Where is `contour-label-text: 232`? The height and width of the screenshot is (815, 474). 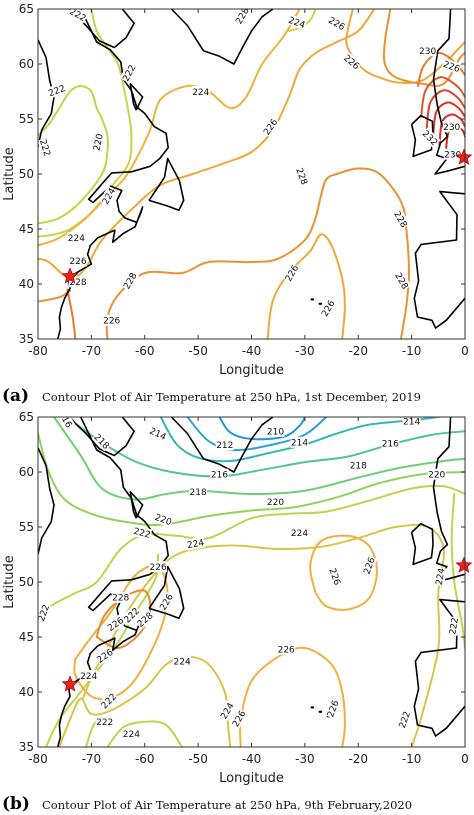
contour-label-text: 232 is located at coordinates (429, 138).